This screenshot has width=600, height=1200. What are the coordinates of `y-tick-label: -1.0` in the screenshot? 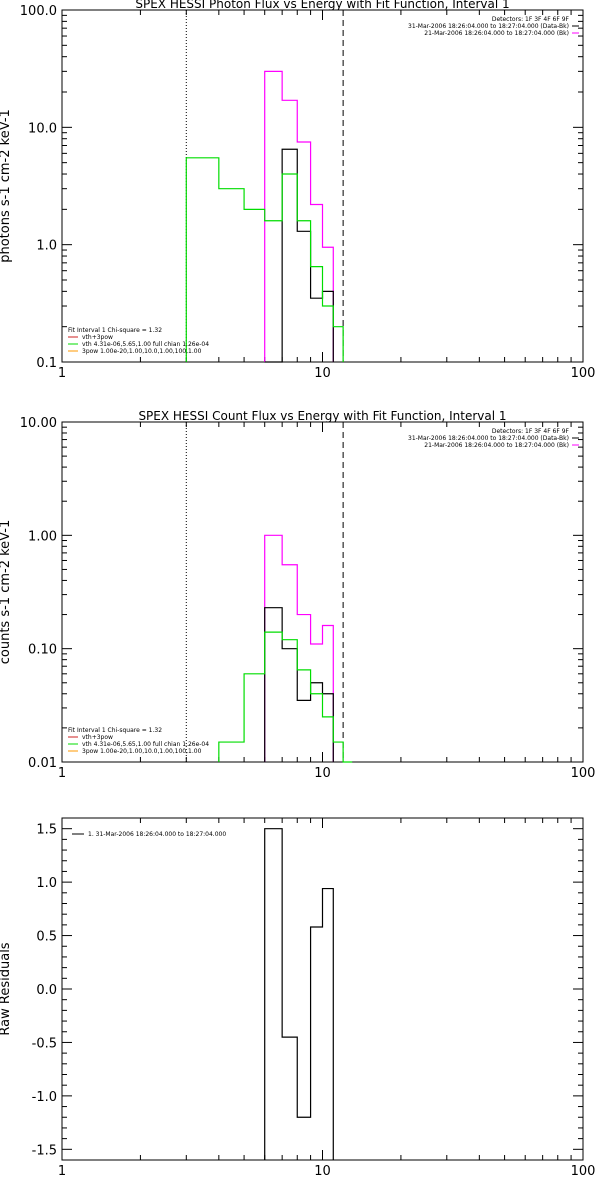 It's located at (44, 1097).